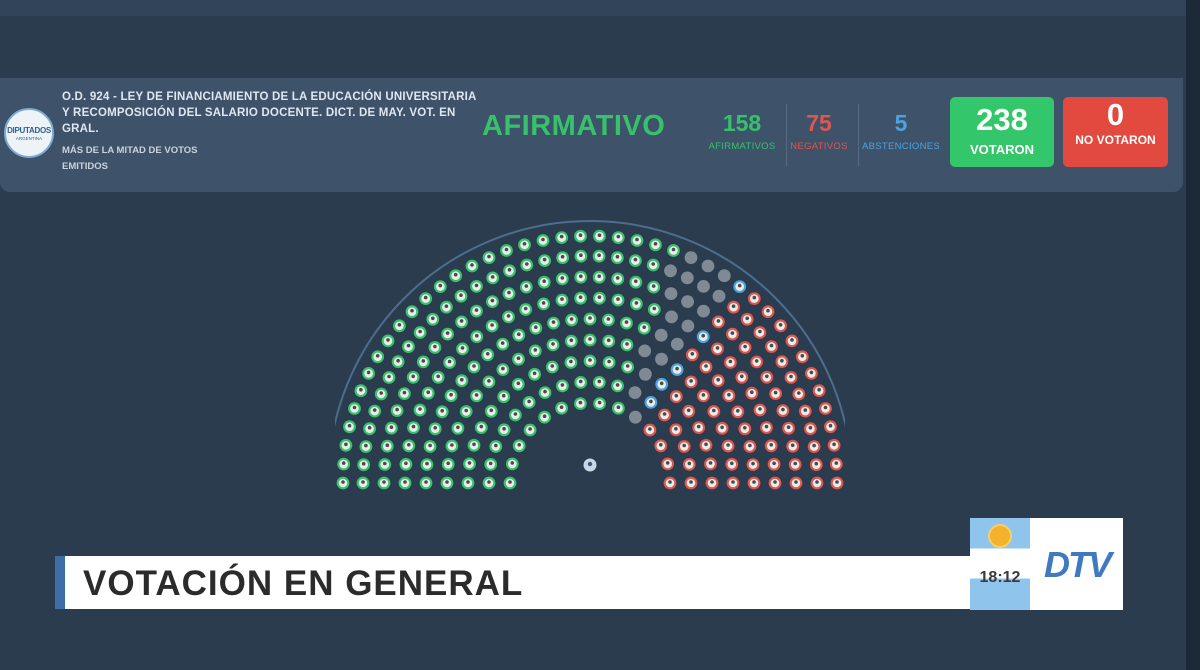 The image size is (1200, 670). Describe the element at coordinates (901, 130) in the screenshot. I see `count-abstenciones: 5 ABSTENCIONES` at that location.